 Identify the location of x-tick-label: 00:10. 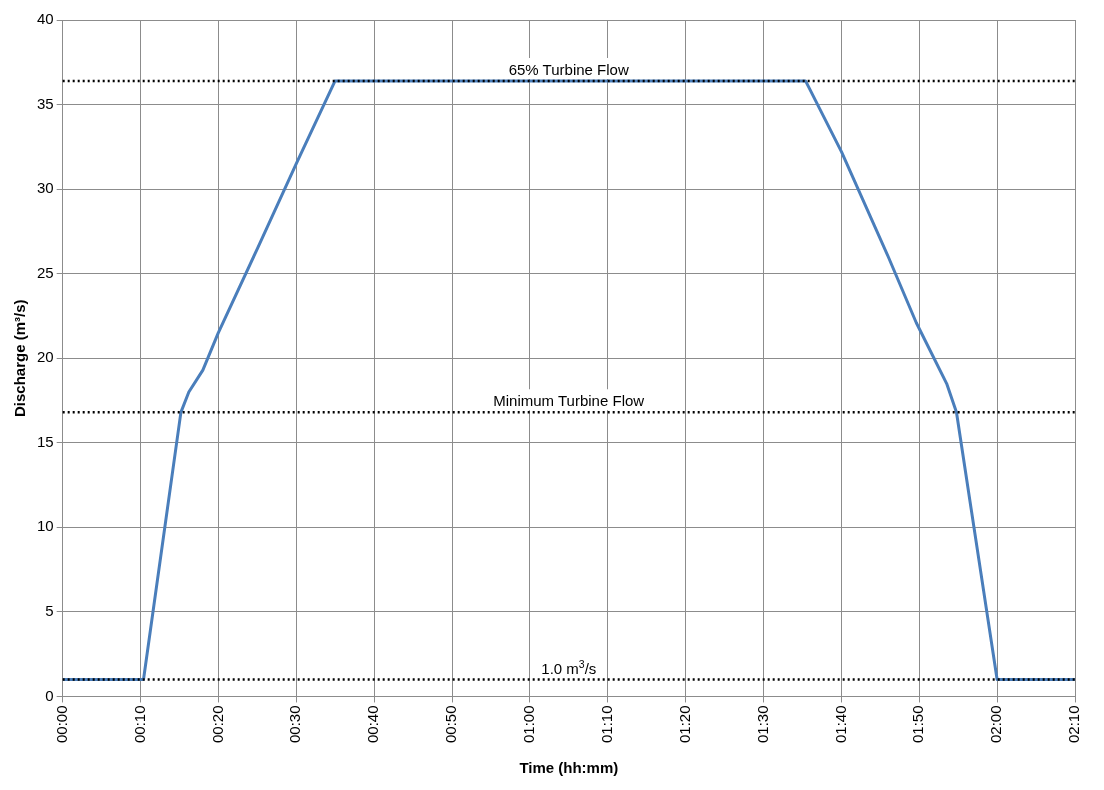
(139, 724).